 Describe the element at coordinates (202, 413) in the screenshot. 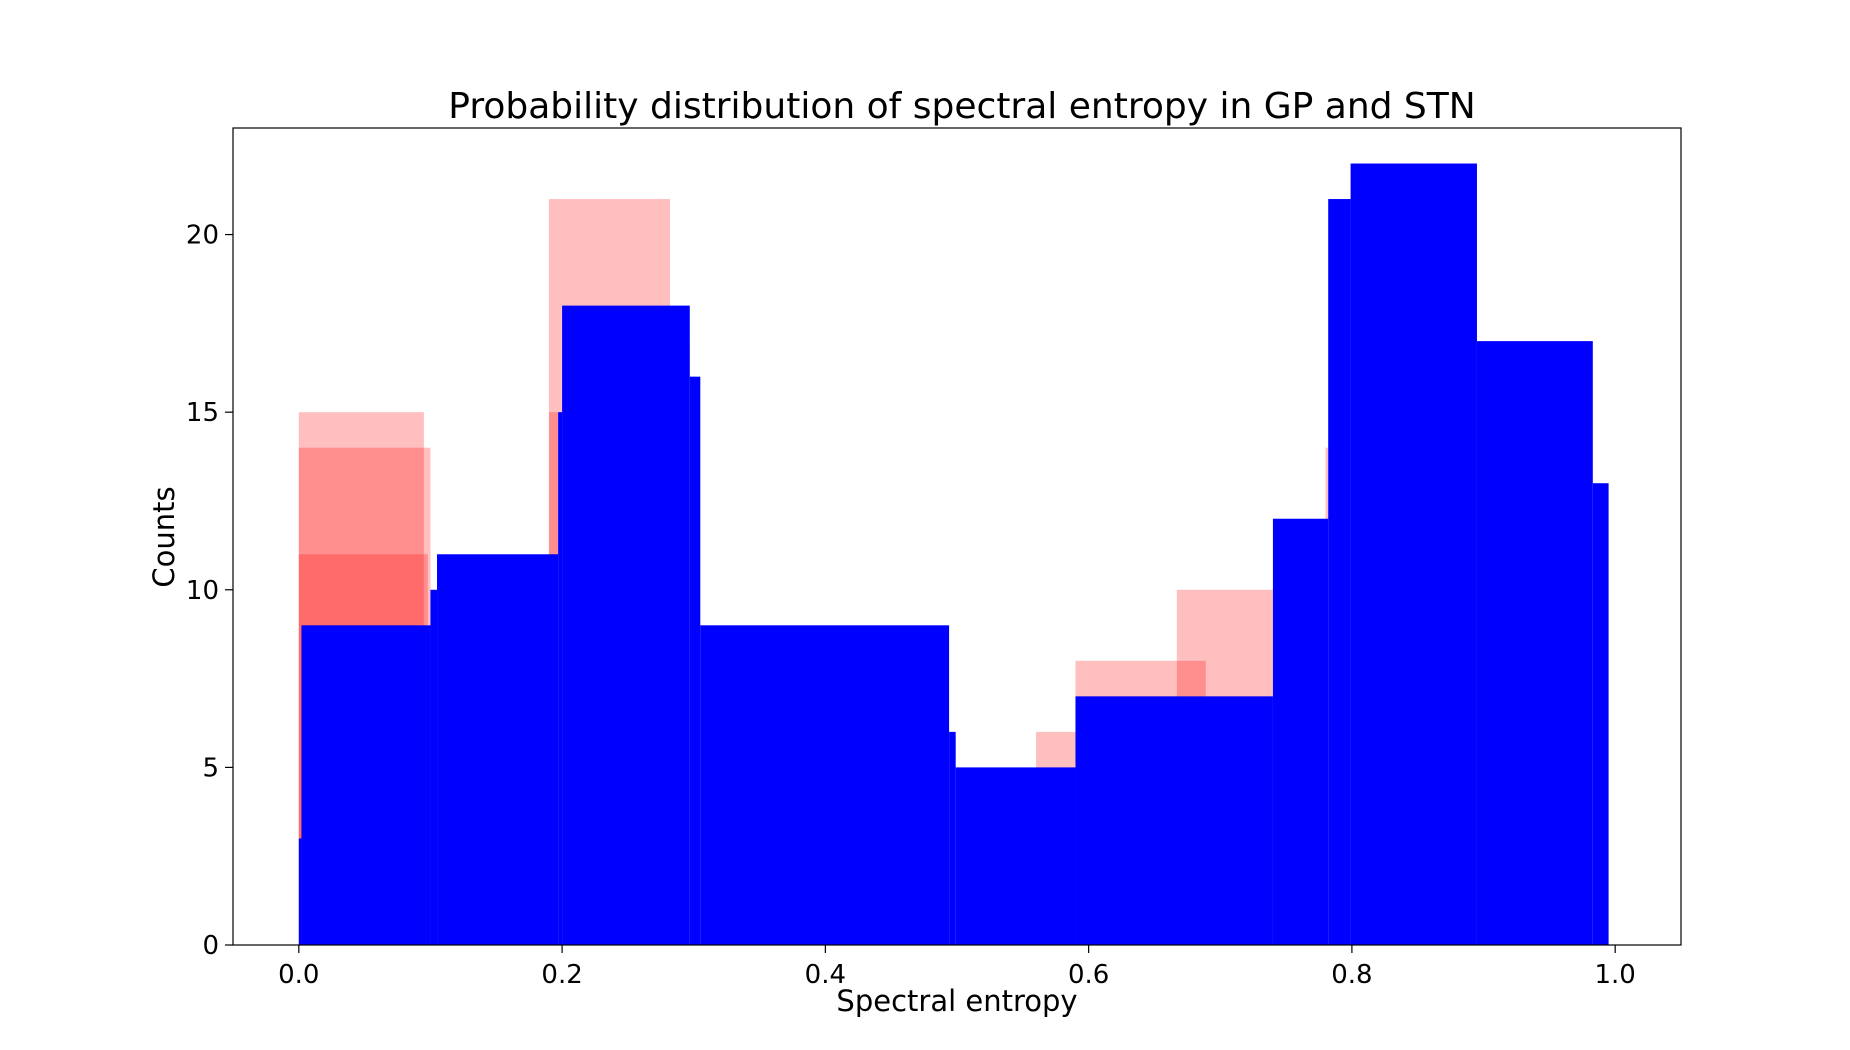

I see `y-tick-label: 15` at that location.